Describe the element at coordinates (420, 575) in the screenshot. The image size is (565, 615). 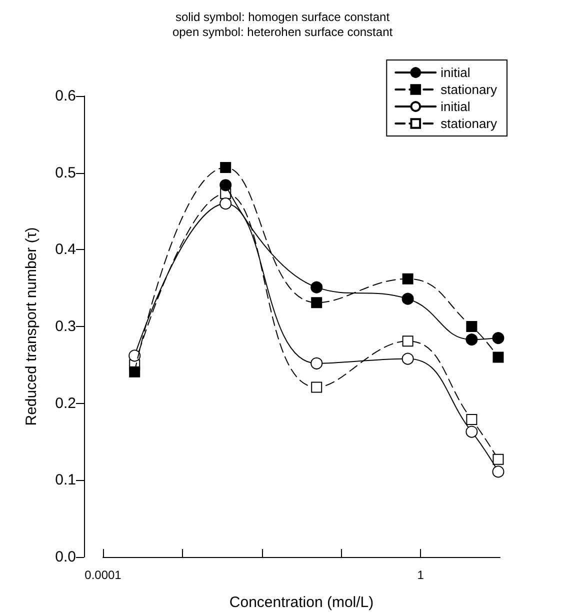
I see `x-tick-label: 1` at that location.